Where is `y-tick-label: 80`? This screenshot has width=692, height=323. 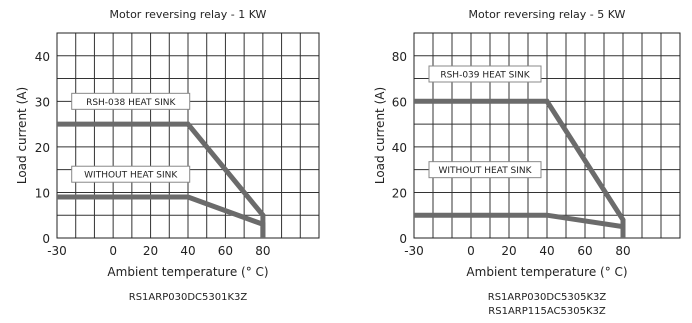
y-tick-label: 80 is located at coordinates (399, 57).